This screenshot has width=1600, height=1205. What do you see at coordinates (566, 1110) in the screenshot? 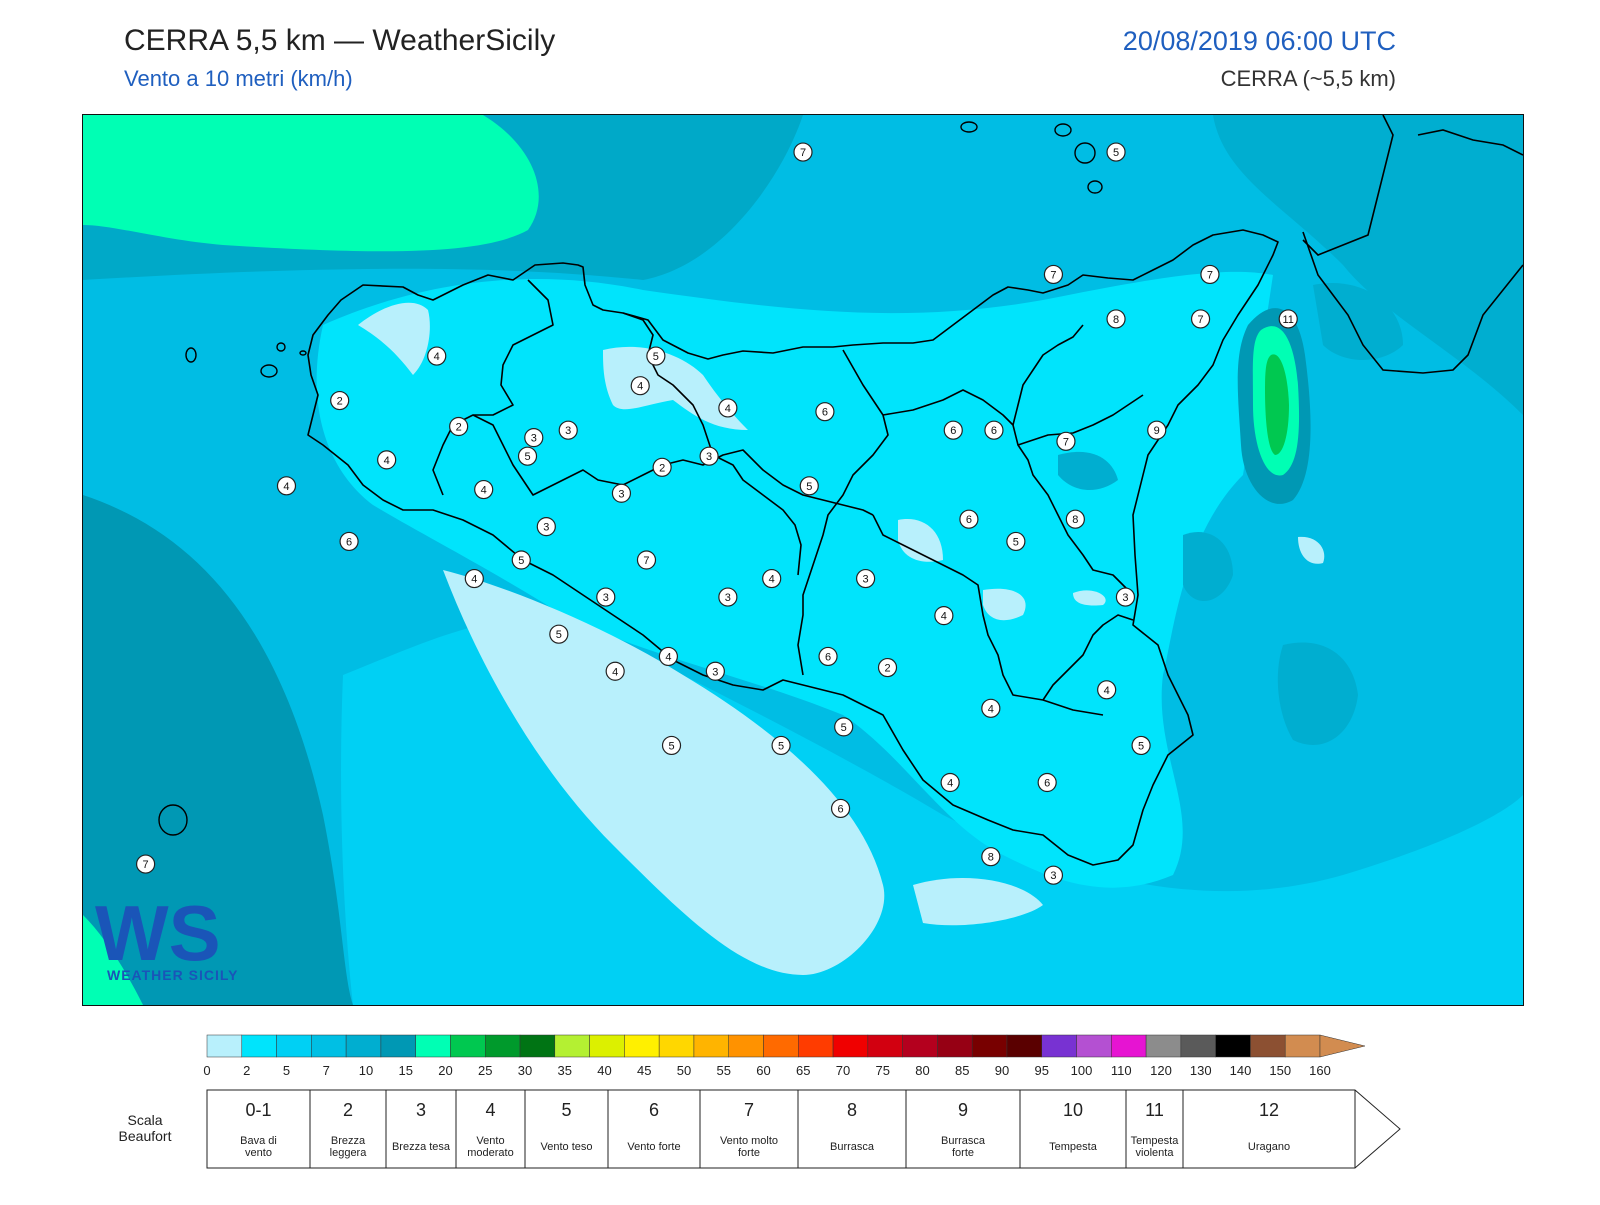
I see `beaufort-number: 5` at bounding box center [566, 1110].